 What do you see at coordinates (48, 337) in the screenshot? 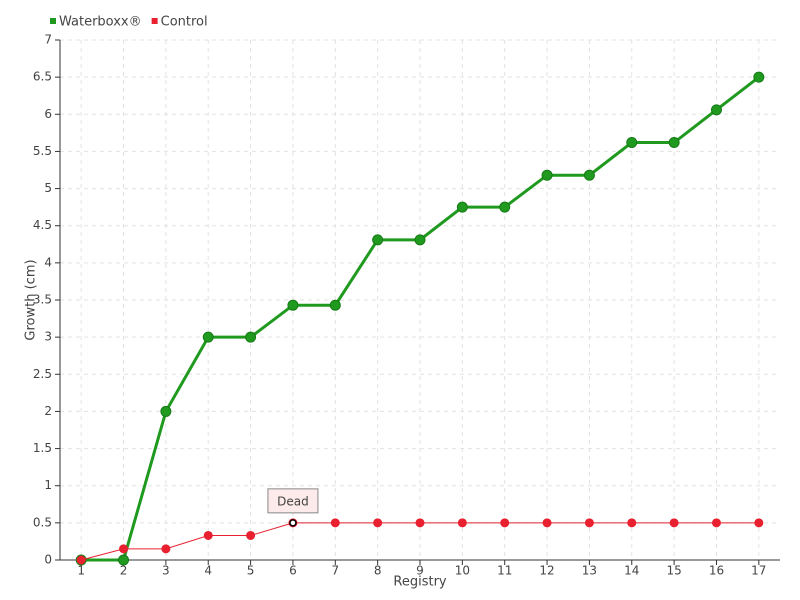
I see `y-tick-label: 3` at bounding box center [48, 337].